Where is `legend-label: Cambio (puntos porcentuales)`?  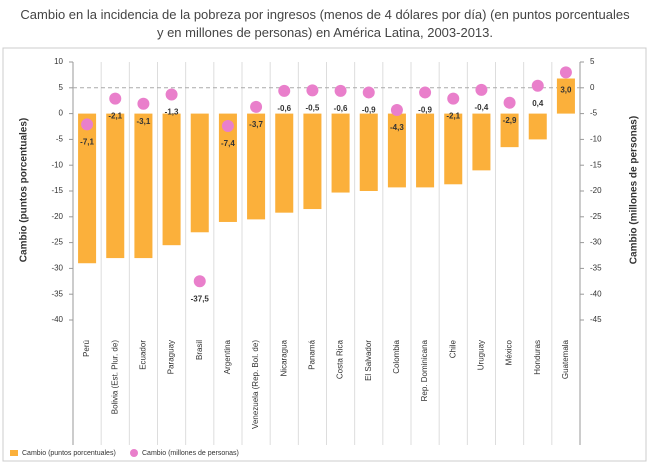
legend-label: Cambio (puntos porcentuales) is located at coordinates (69, 453).